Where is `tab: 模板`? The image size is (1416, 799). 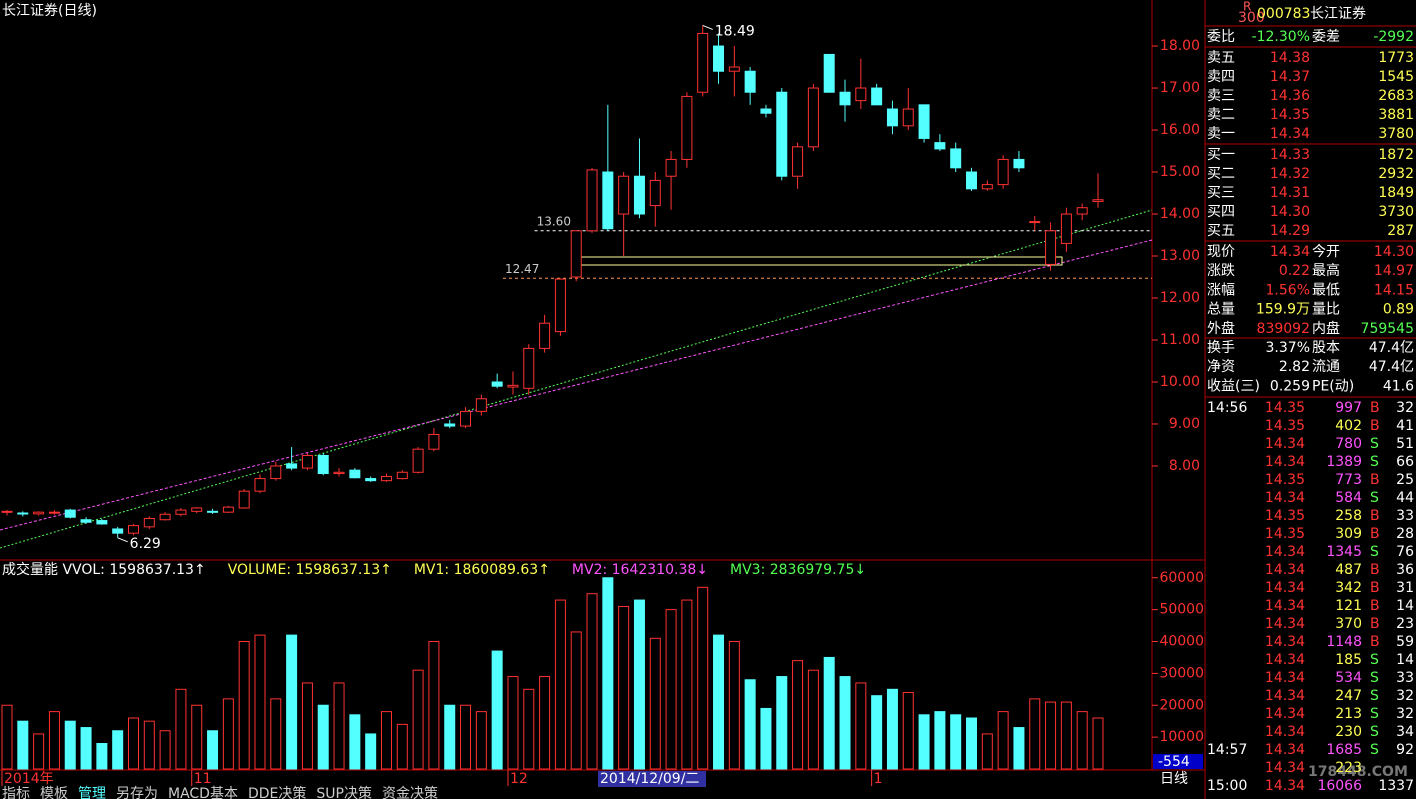 tab: 模板 is located at coordinates (54, 792).